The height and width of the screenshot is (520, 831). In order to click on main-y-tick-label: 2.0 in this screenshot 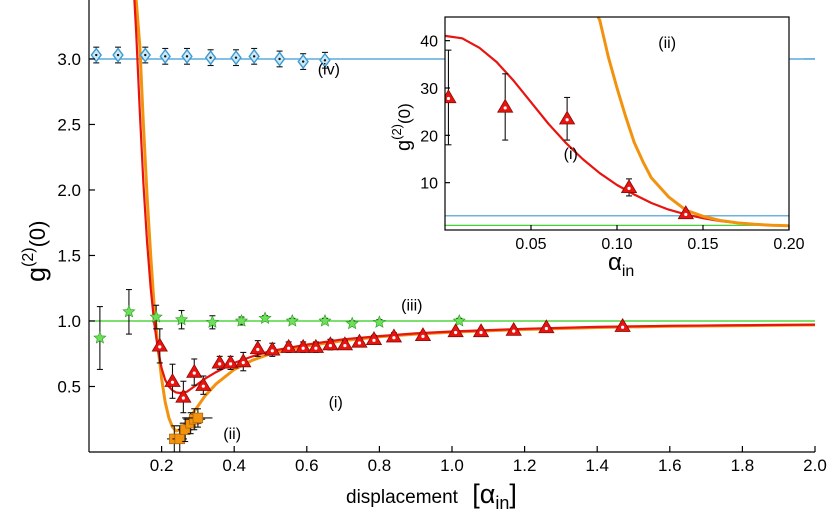, I will do `click(69, 190)`.